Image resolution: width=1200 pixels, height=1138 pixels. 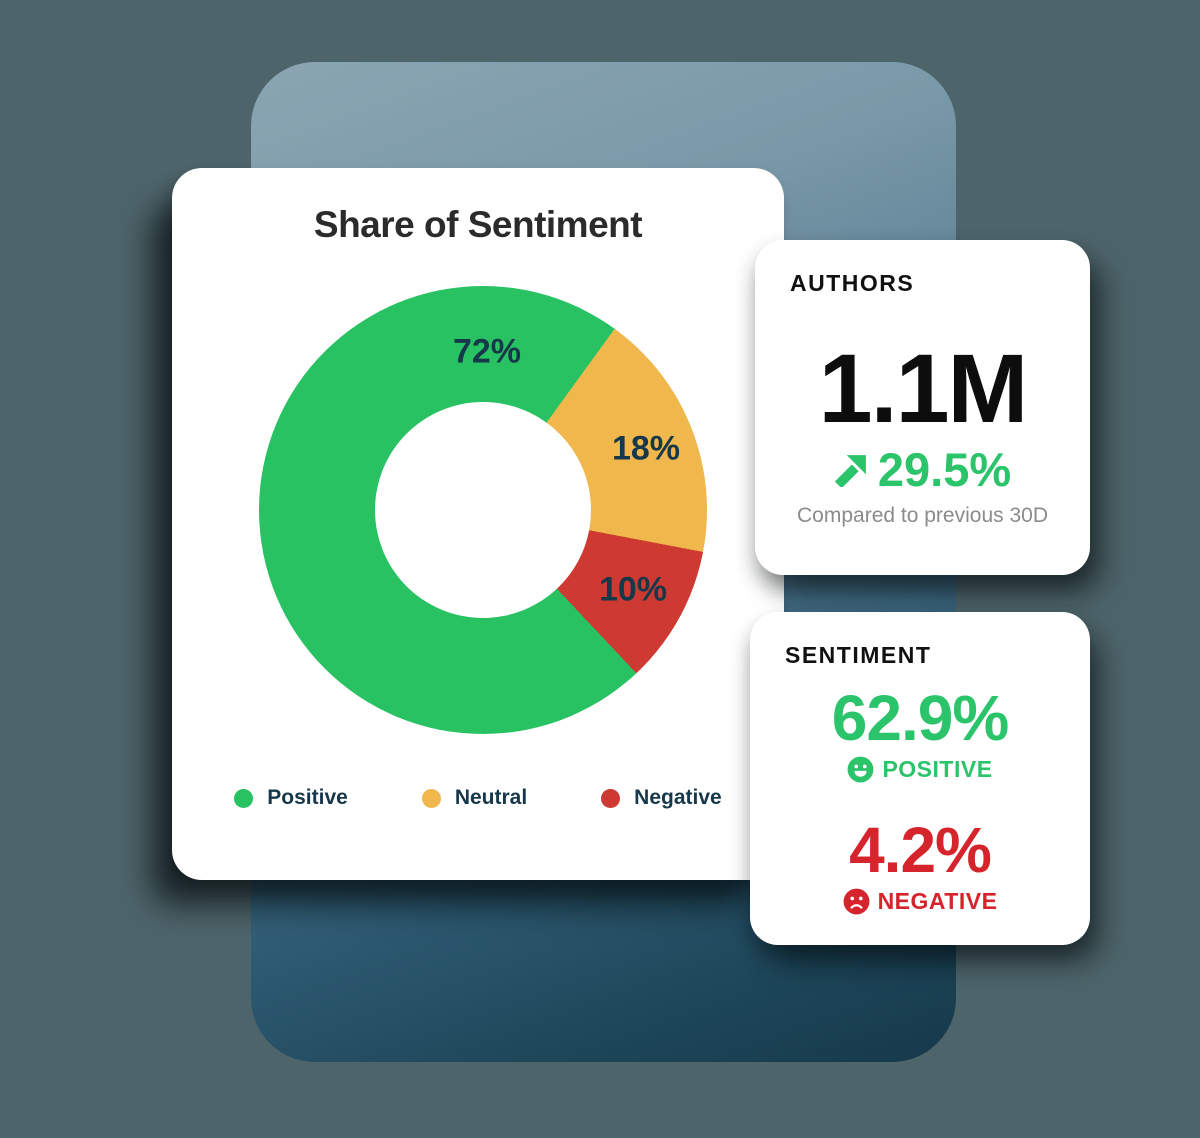 What do you see at coordinates (856, 901) in the screenshot?
I see `frowny-face-icon` at bounding box center [856, 901].